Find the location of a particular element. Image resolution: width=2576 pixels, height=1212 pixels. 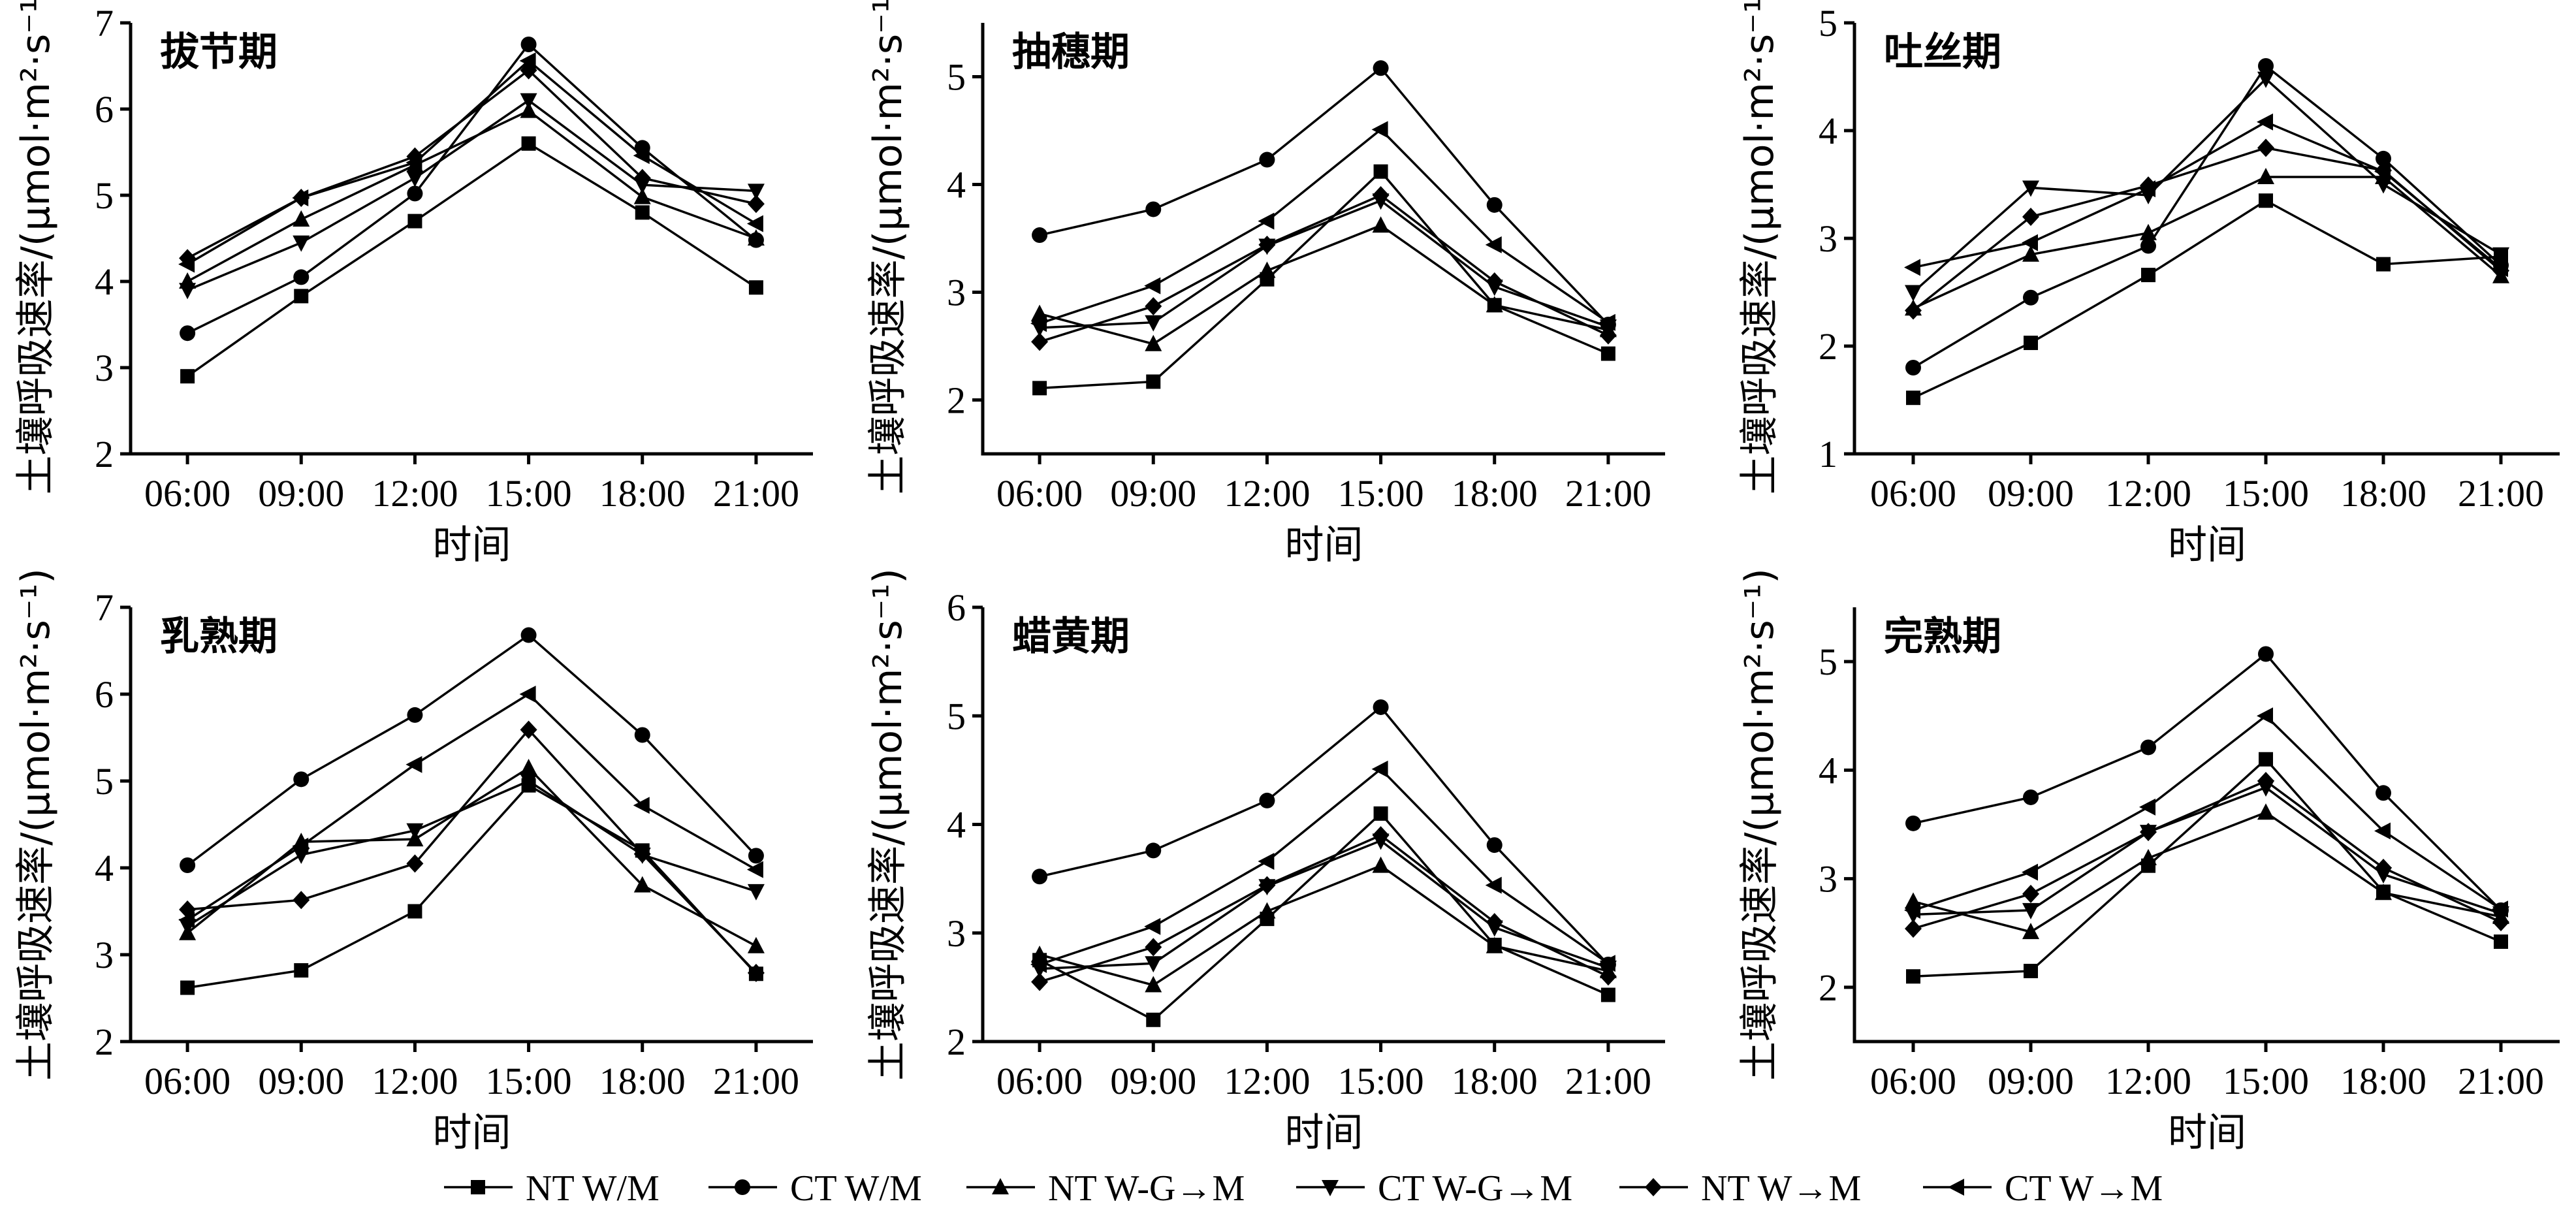

x-tick-label: 12:00 is located at coordinates (2148, 494).